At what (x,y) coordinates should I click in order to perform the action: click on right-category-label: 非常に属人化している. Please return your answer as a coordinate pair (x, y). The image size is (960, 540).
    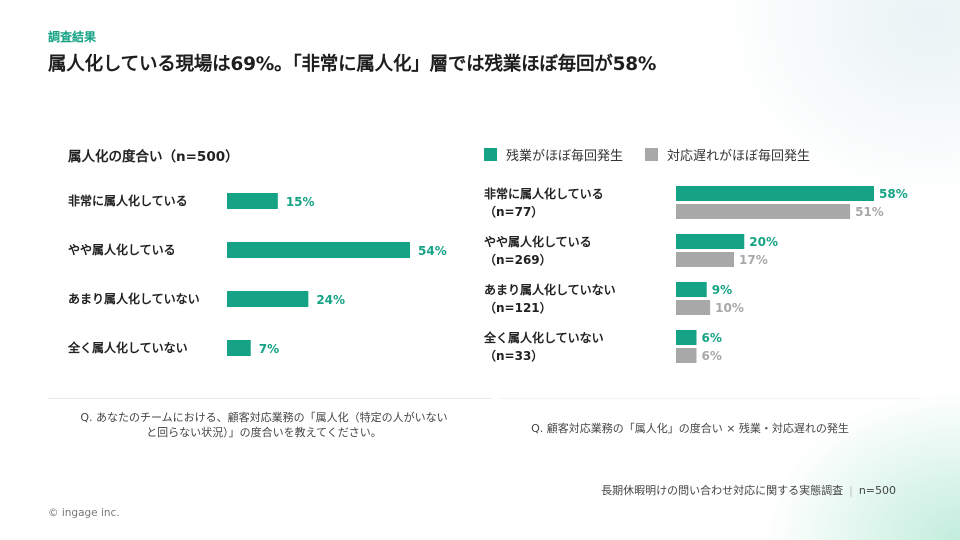
    Looking at the image, I should click on (544, 193).